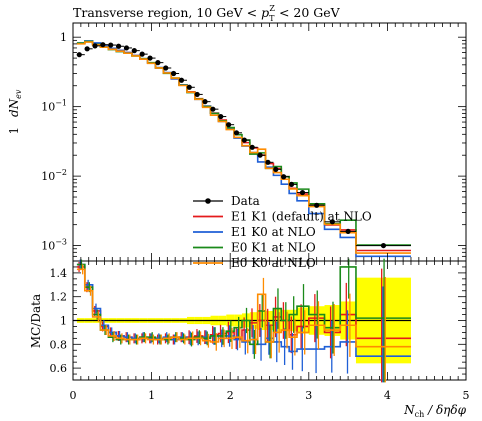 The image size is (482, 421). What do you see at coordinates (273, 248) in the screenshot?
I see `legend-label: E0 K1 at NLO` at bounding box center [273, 248].